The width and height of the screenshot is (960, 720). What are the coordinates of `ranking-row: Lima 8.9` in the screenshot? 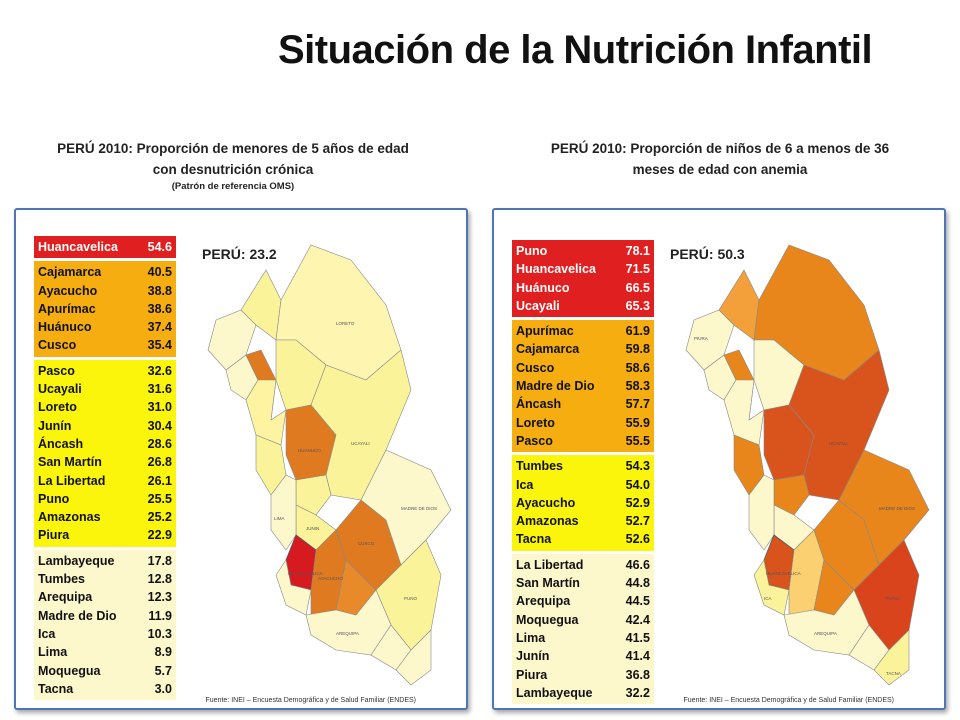 It's located at (105, 652).